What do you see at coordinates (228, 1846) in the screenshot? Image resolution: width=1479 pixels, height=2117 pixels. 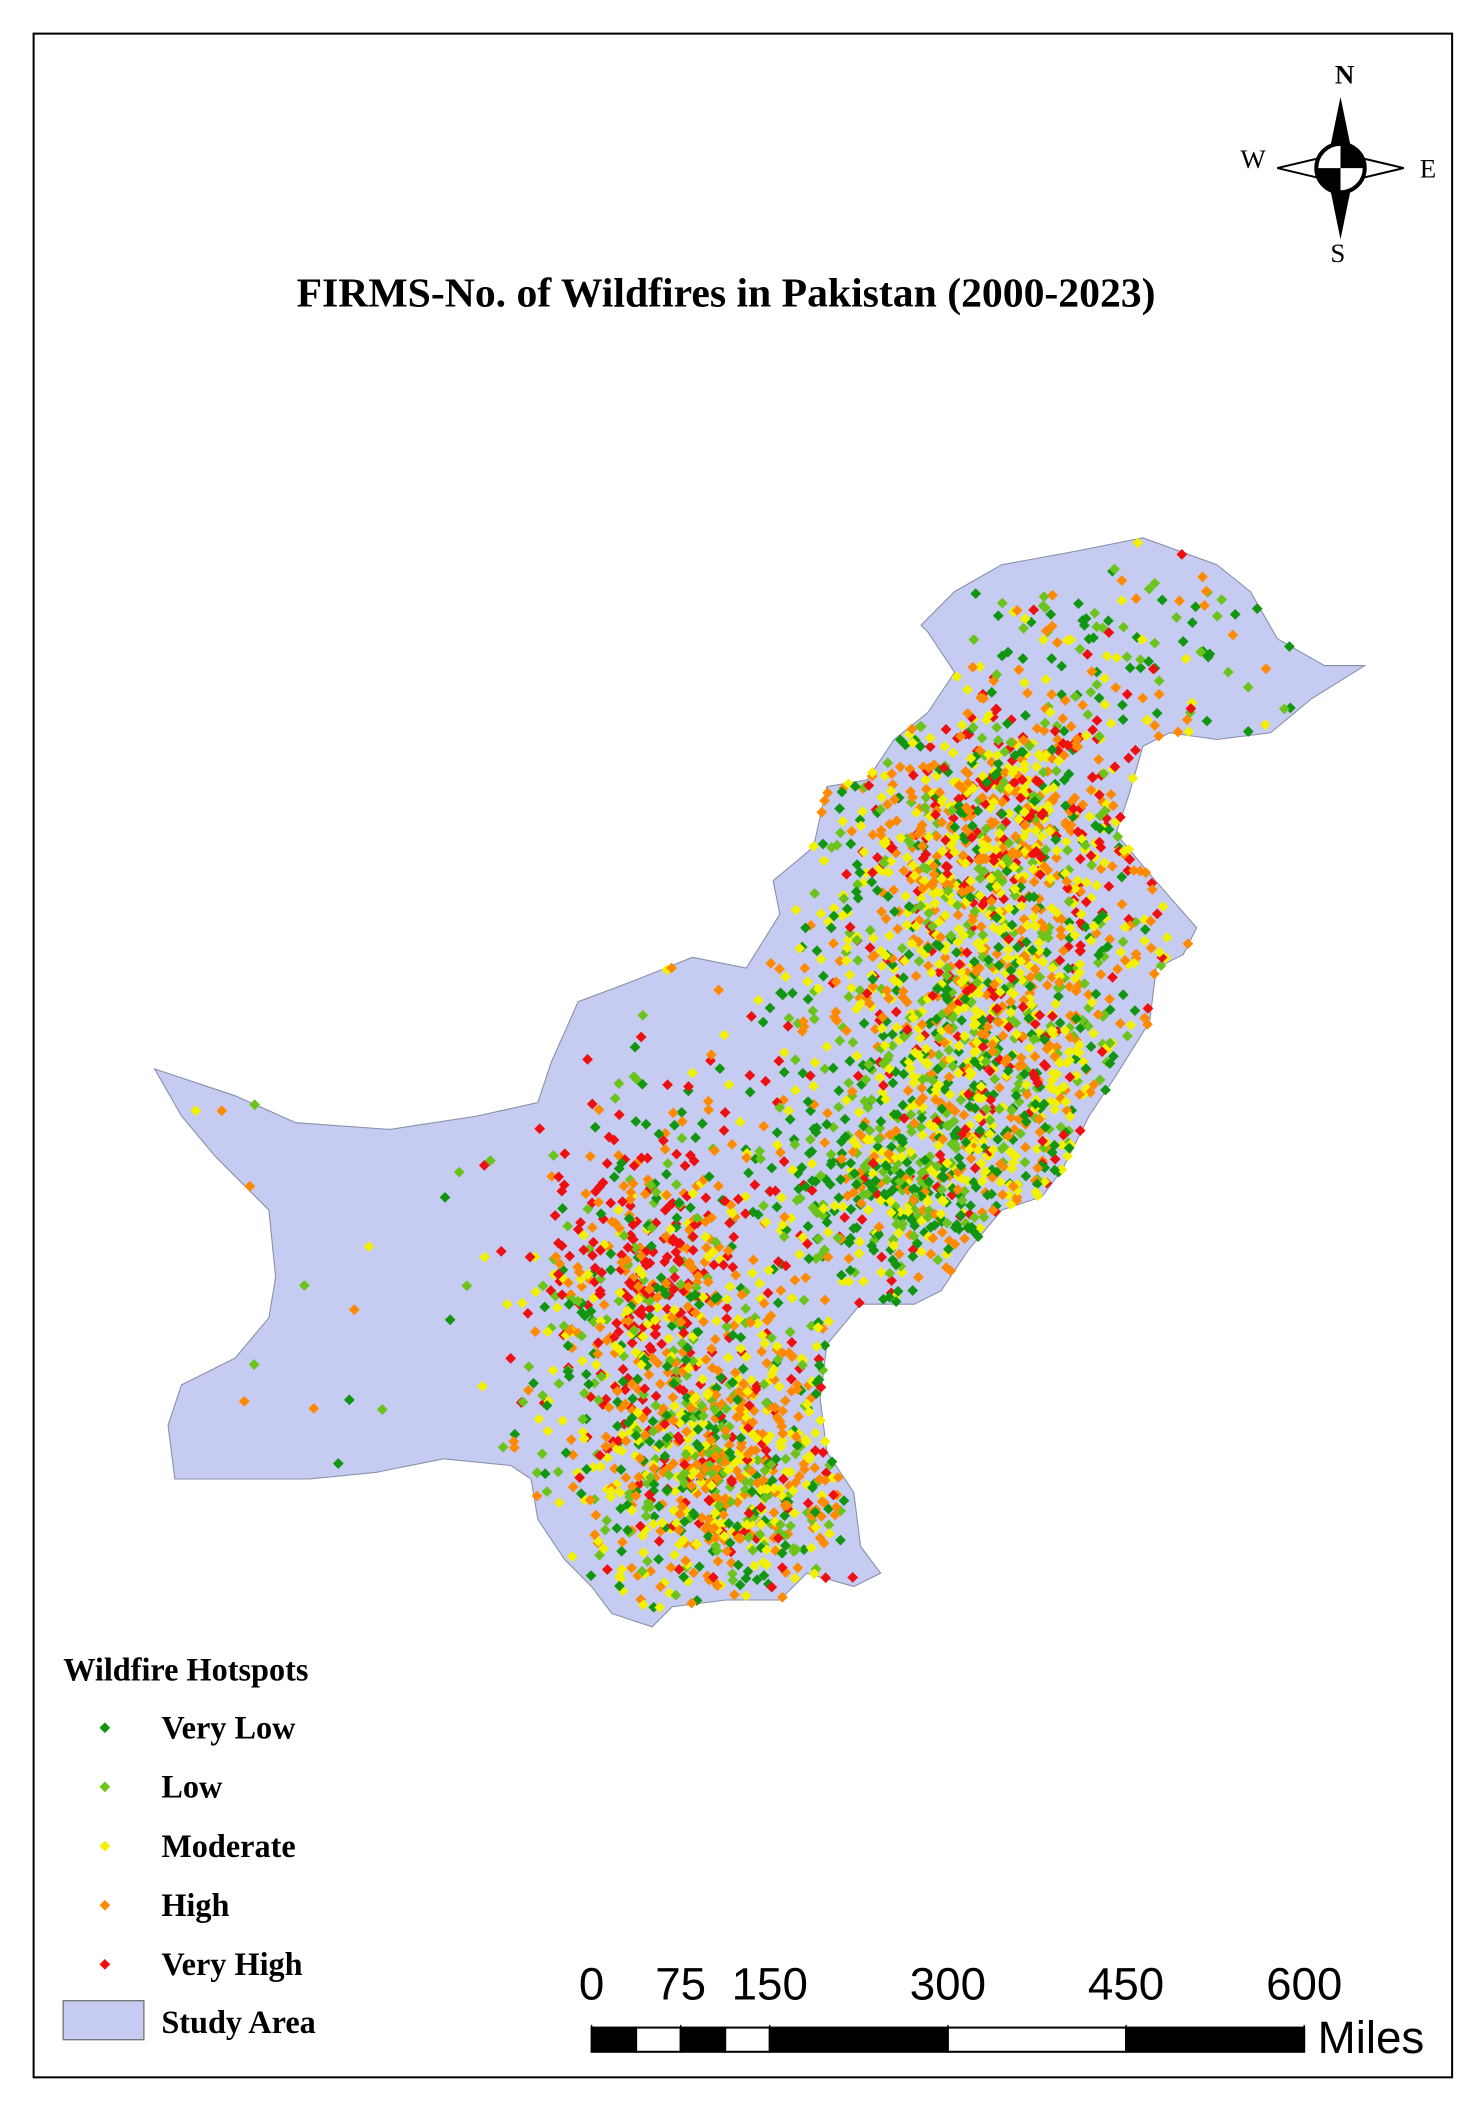 I see `legend-label: Moderate` at bounding box center [228, 1846].